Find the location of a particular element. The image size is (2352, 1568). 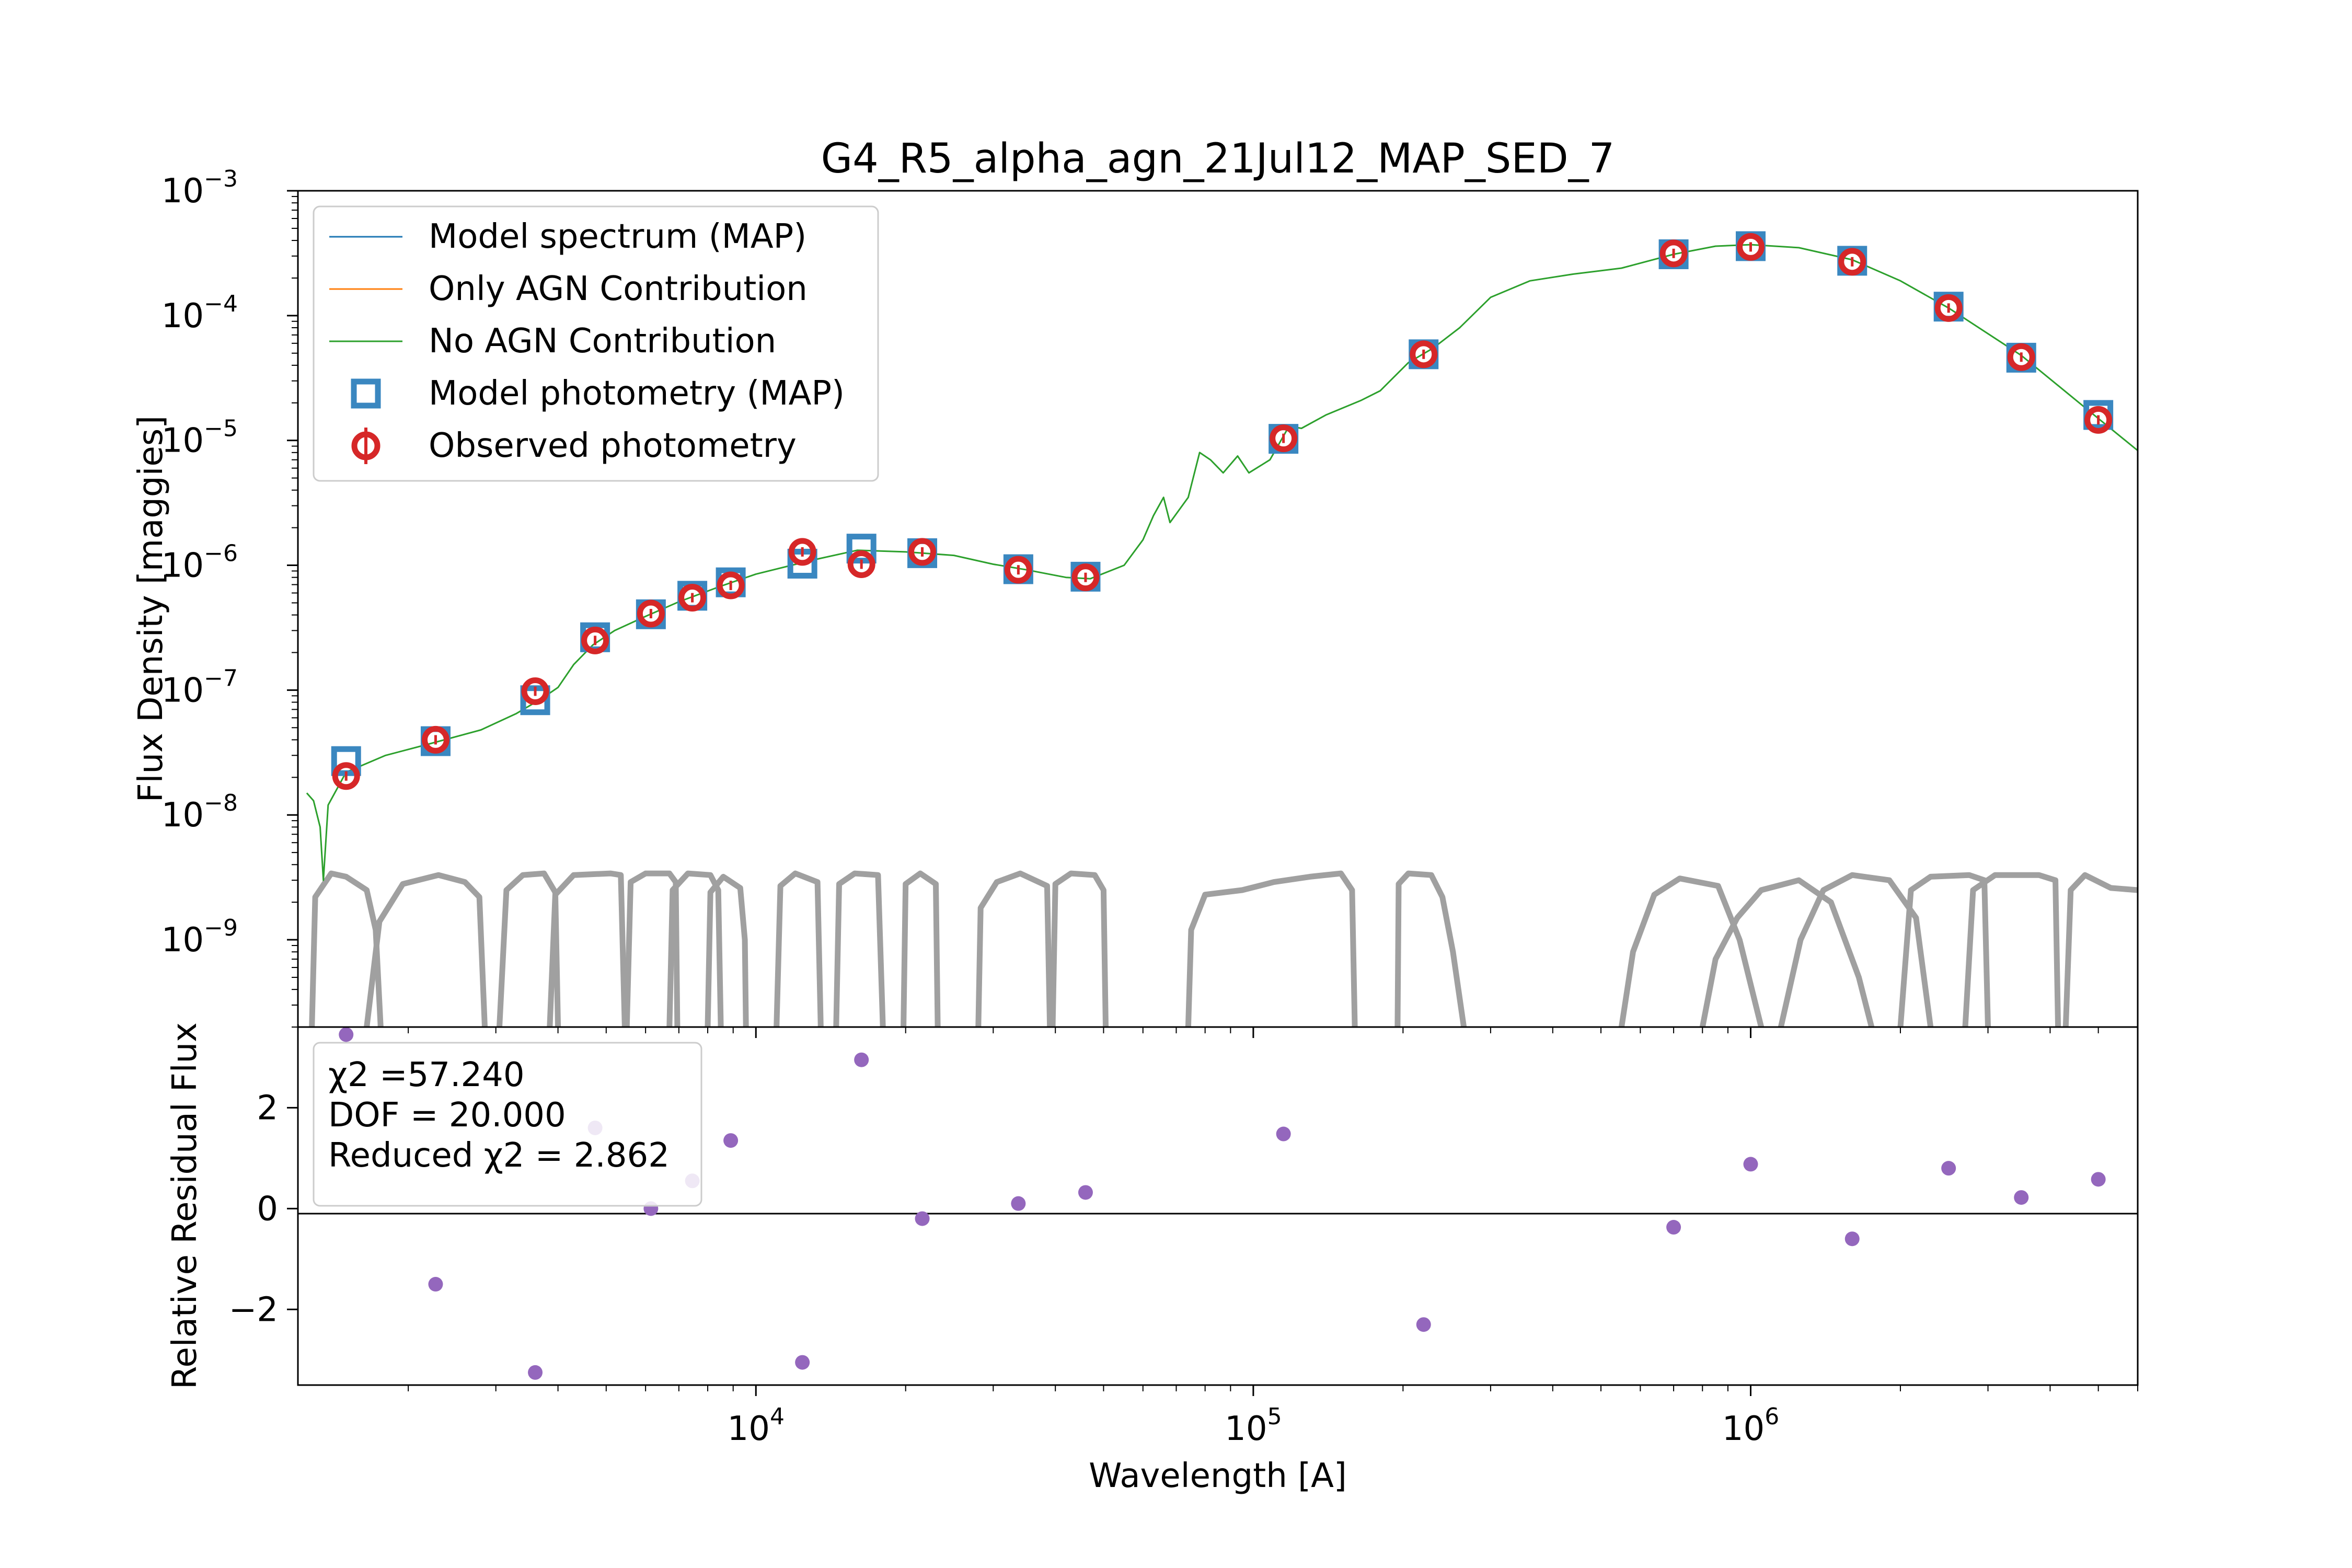

stats-dof: DOF = 20.000 is located at coordinates (447, 1115).